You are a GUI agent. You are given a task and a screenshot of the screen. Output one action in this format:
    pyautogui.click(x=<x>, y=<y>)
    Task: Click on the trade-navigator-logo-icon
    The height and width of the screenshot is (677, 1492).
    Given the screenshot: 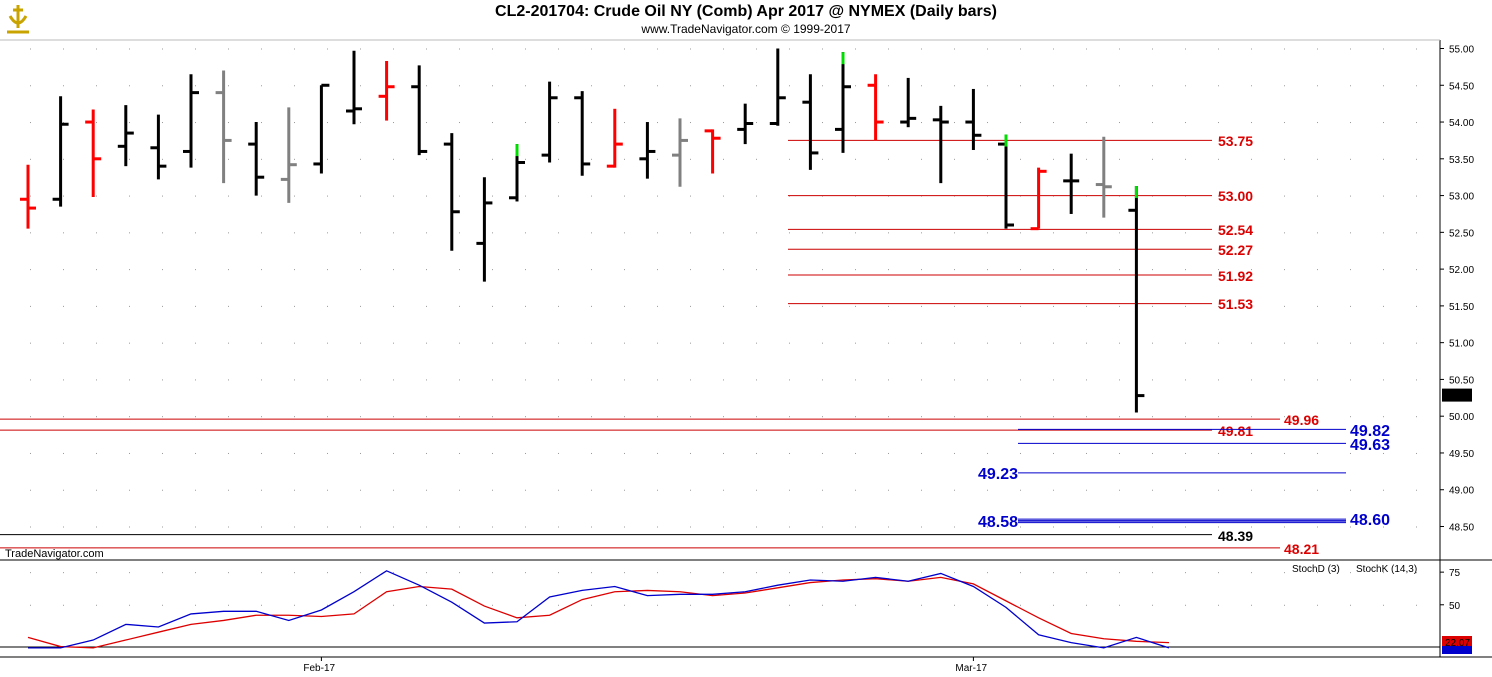 What is the action you would take?
    pyautogui.click(x=18, y=19)
    